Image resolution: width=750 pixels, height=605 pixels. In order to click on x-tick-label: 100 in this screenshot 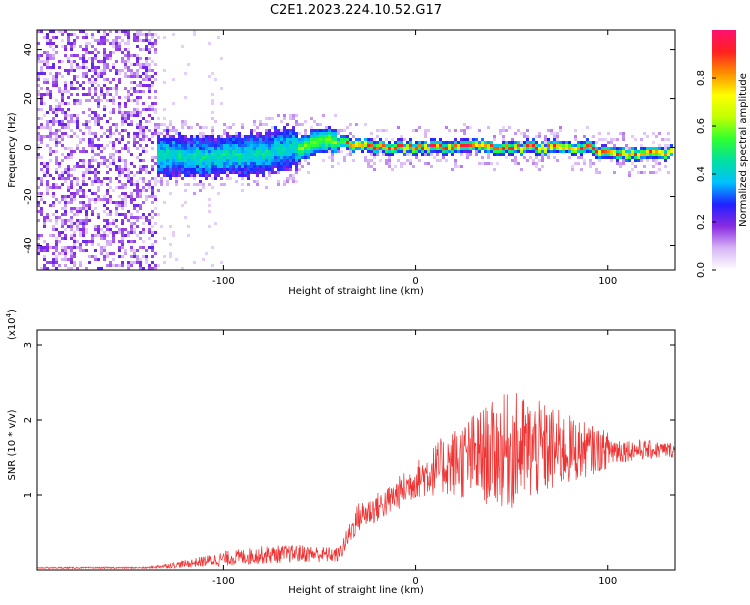, I will do `click(607, 581)`.